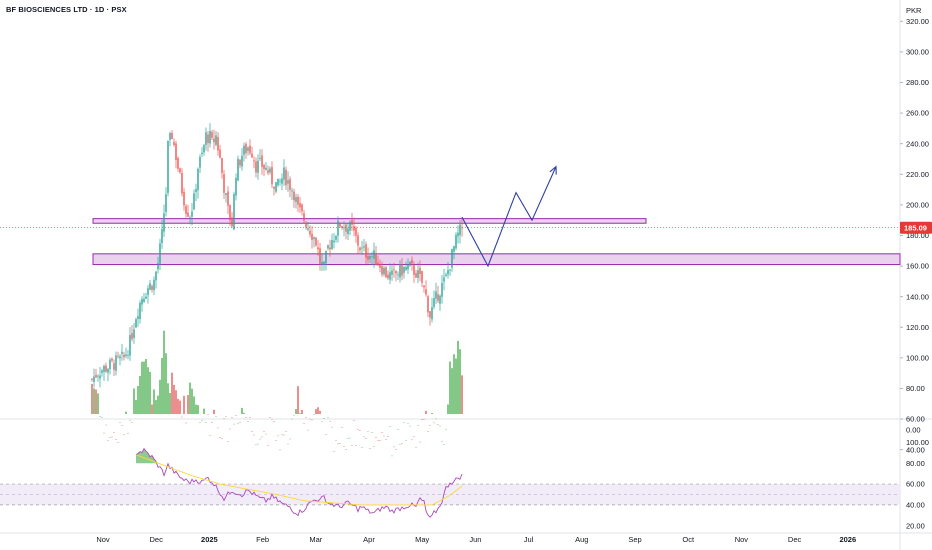 The image size is (932, 550). Describe the element at coordinates (917, 266) in the screenshot. I see `price-tick-label: 160.00` at that location.